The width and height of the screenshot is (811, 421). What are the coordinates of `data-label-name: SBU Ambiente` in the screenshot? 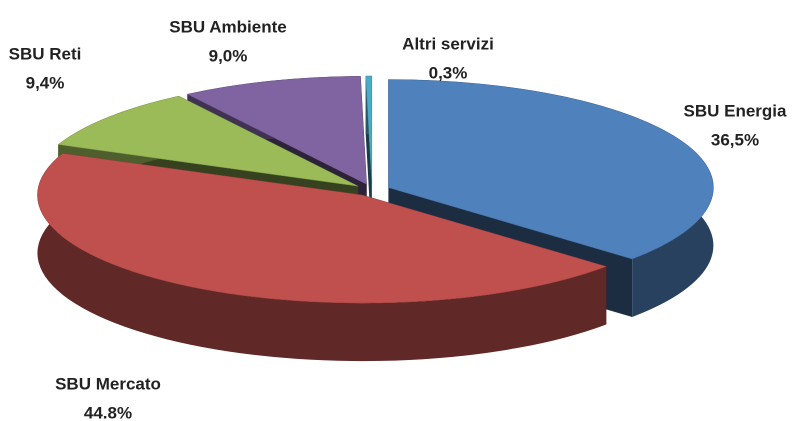 It's located at (227, 26).